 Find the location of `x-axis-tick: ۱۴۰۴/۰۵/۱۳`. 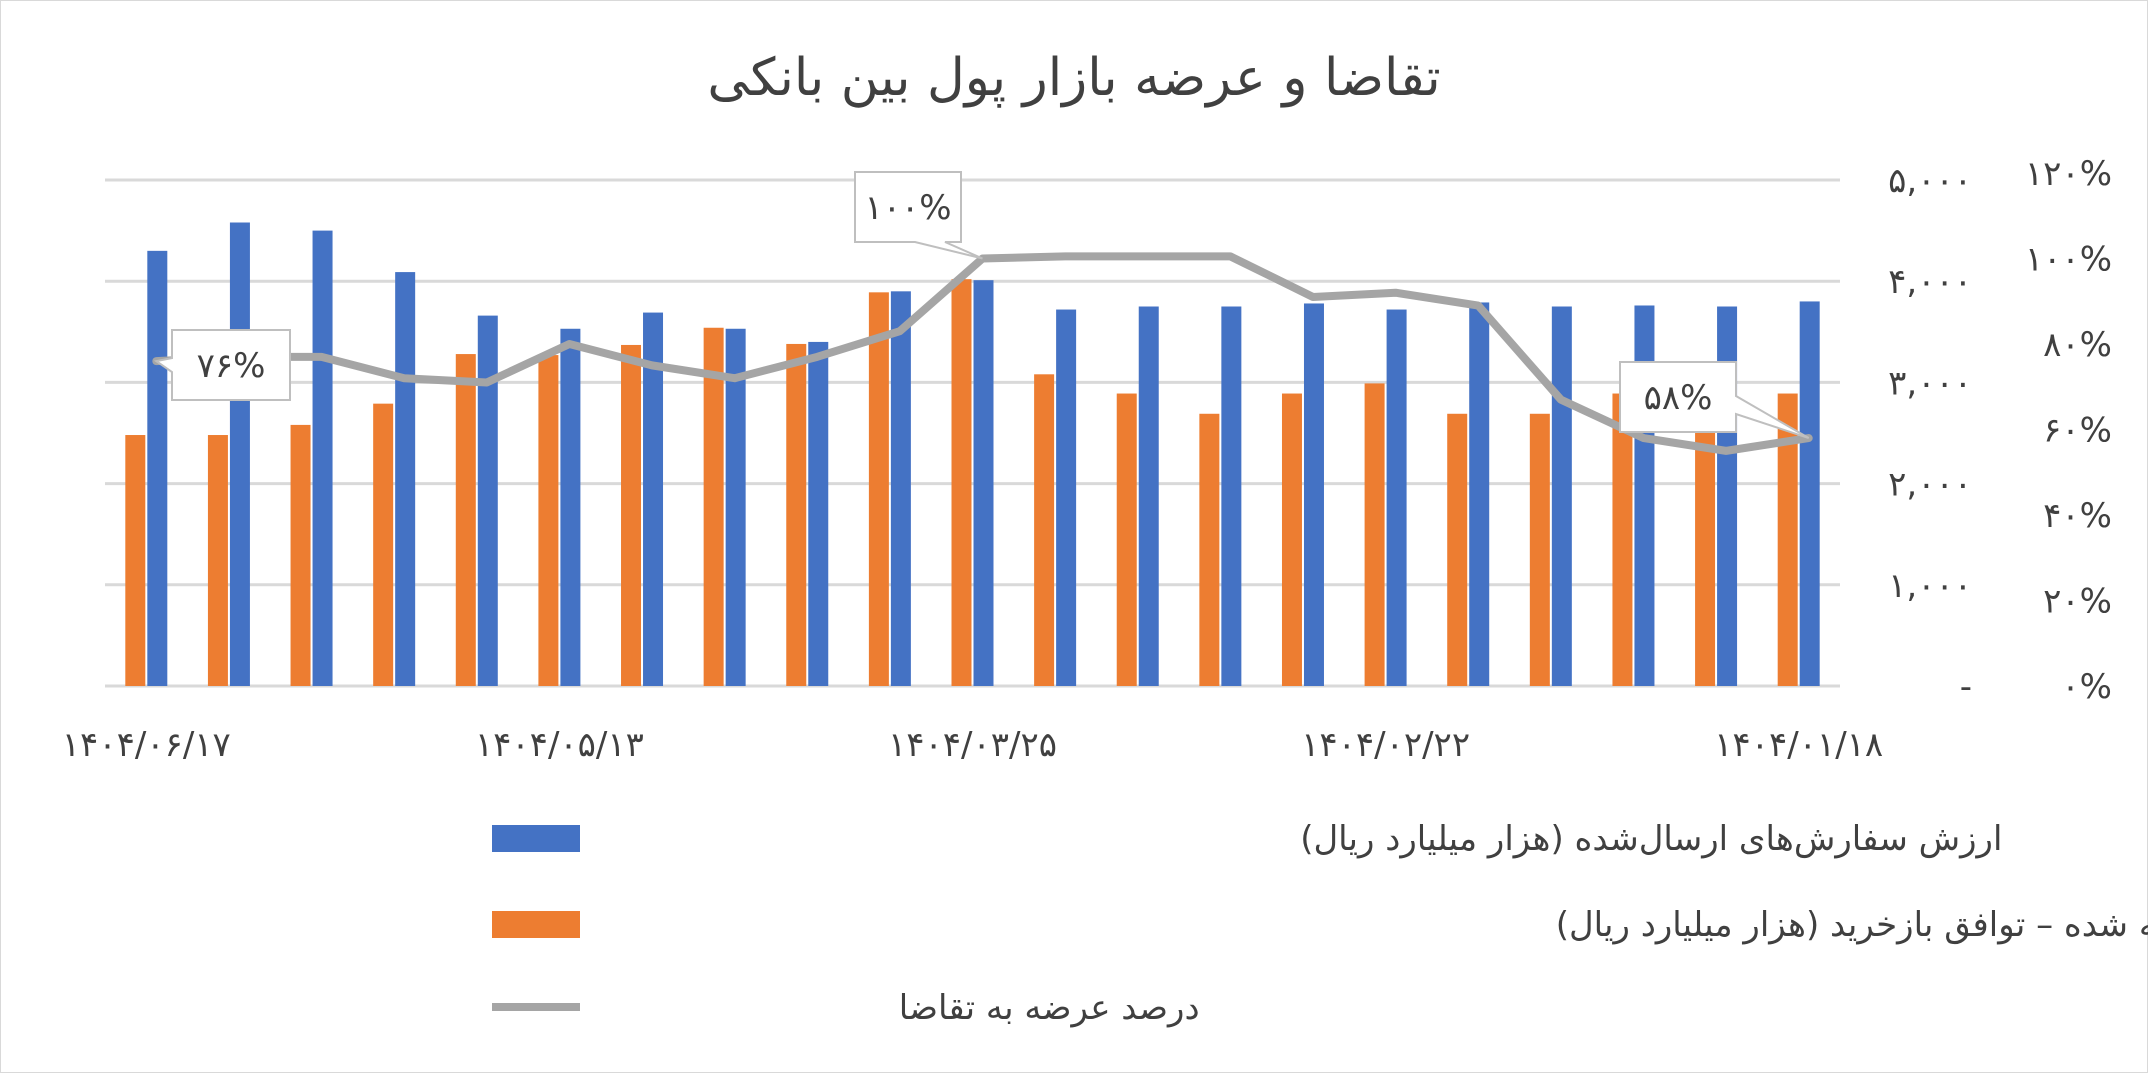

x-axis-tick: ۱۴۰۴/۰۵/۱۳ is located at coordinates (559, 745).